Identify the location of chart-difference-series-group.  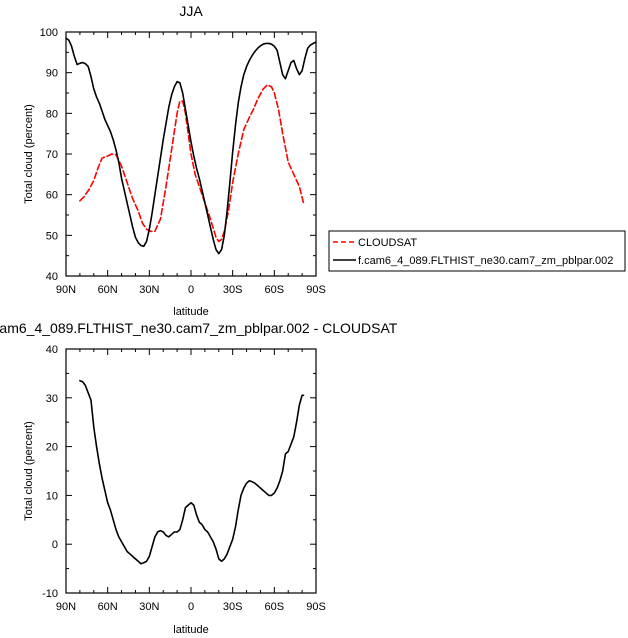
(192, 472).